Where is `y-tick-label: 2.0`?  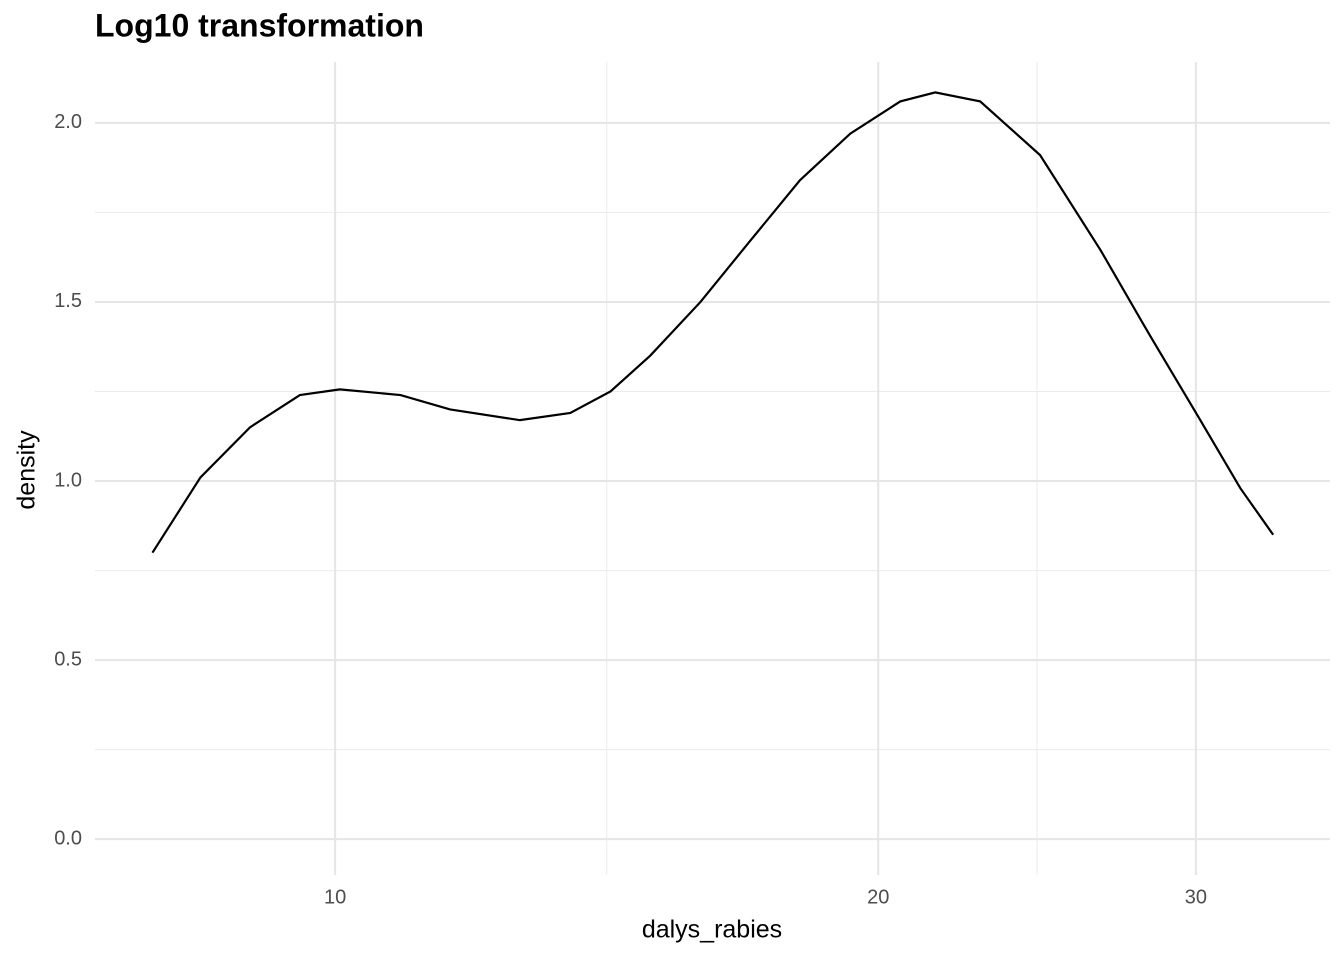
y-tick-label: 2.0 is located at coordinates (68, 122).